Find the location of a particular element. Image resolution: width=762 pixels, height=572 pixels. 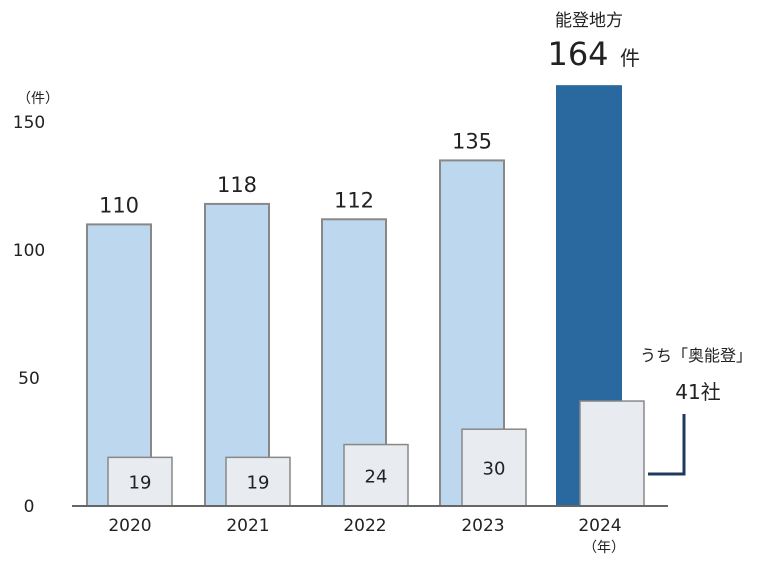

y-tick-label: 0 is located at coordinates (29, 507).